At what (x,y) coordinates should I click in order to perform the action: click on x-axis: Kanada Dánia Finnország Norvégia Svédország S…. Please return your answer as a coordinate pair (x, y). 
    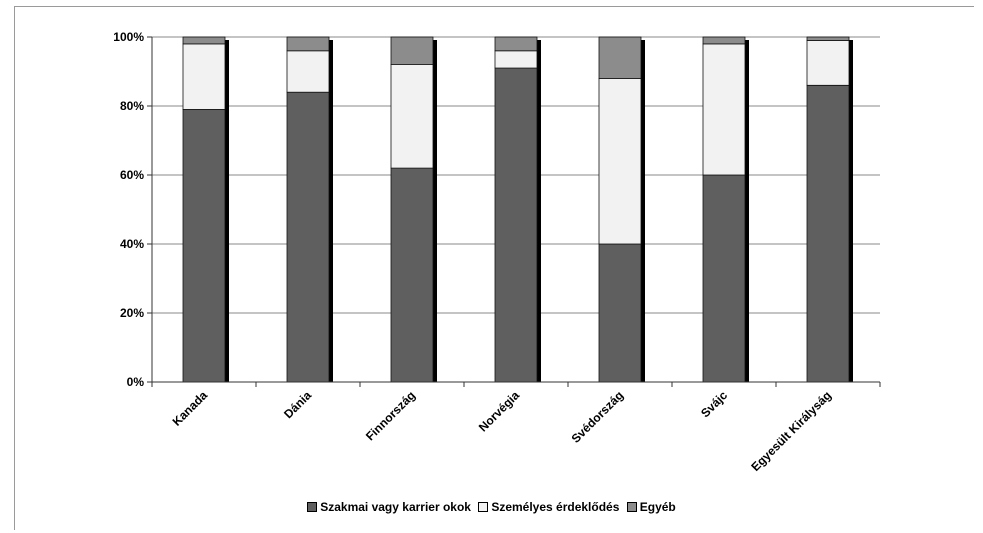
    Looking at the image, I should click on (516, 428).